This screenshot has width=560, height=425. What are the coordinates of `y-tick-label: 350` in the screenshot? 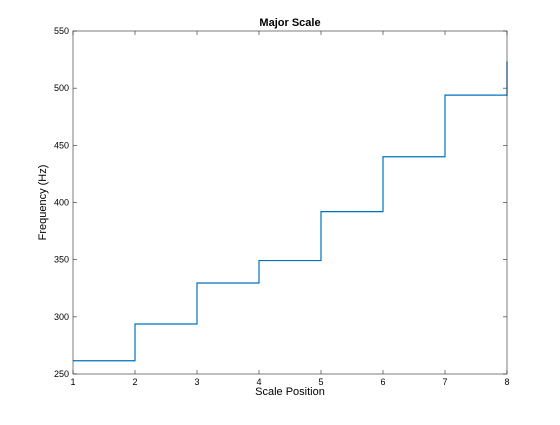 It's located at (61, 260).